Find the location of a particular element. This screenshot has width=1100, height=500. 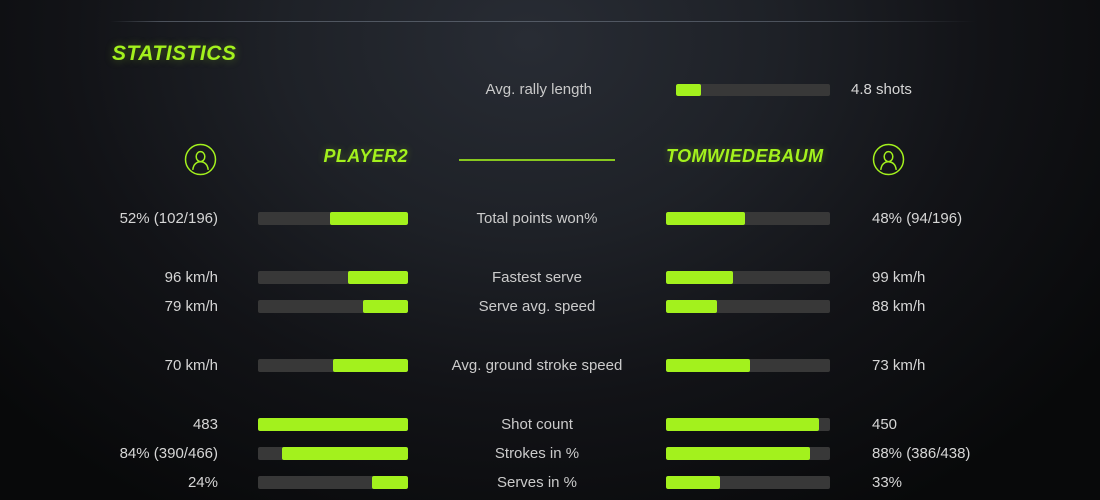

stat-row: 84% (390/466) Strokes in % 88% (386/438) is located at coordinates (550, 453).